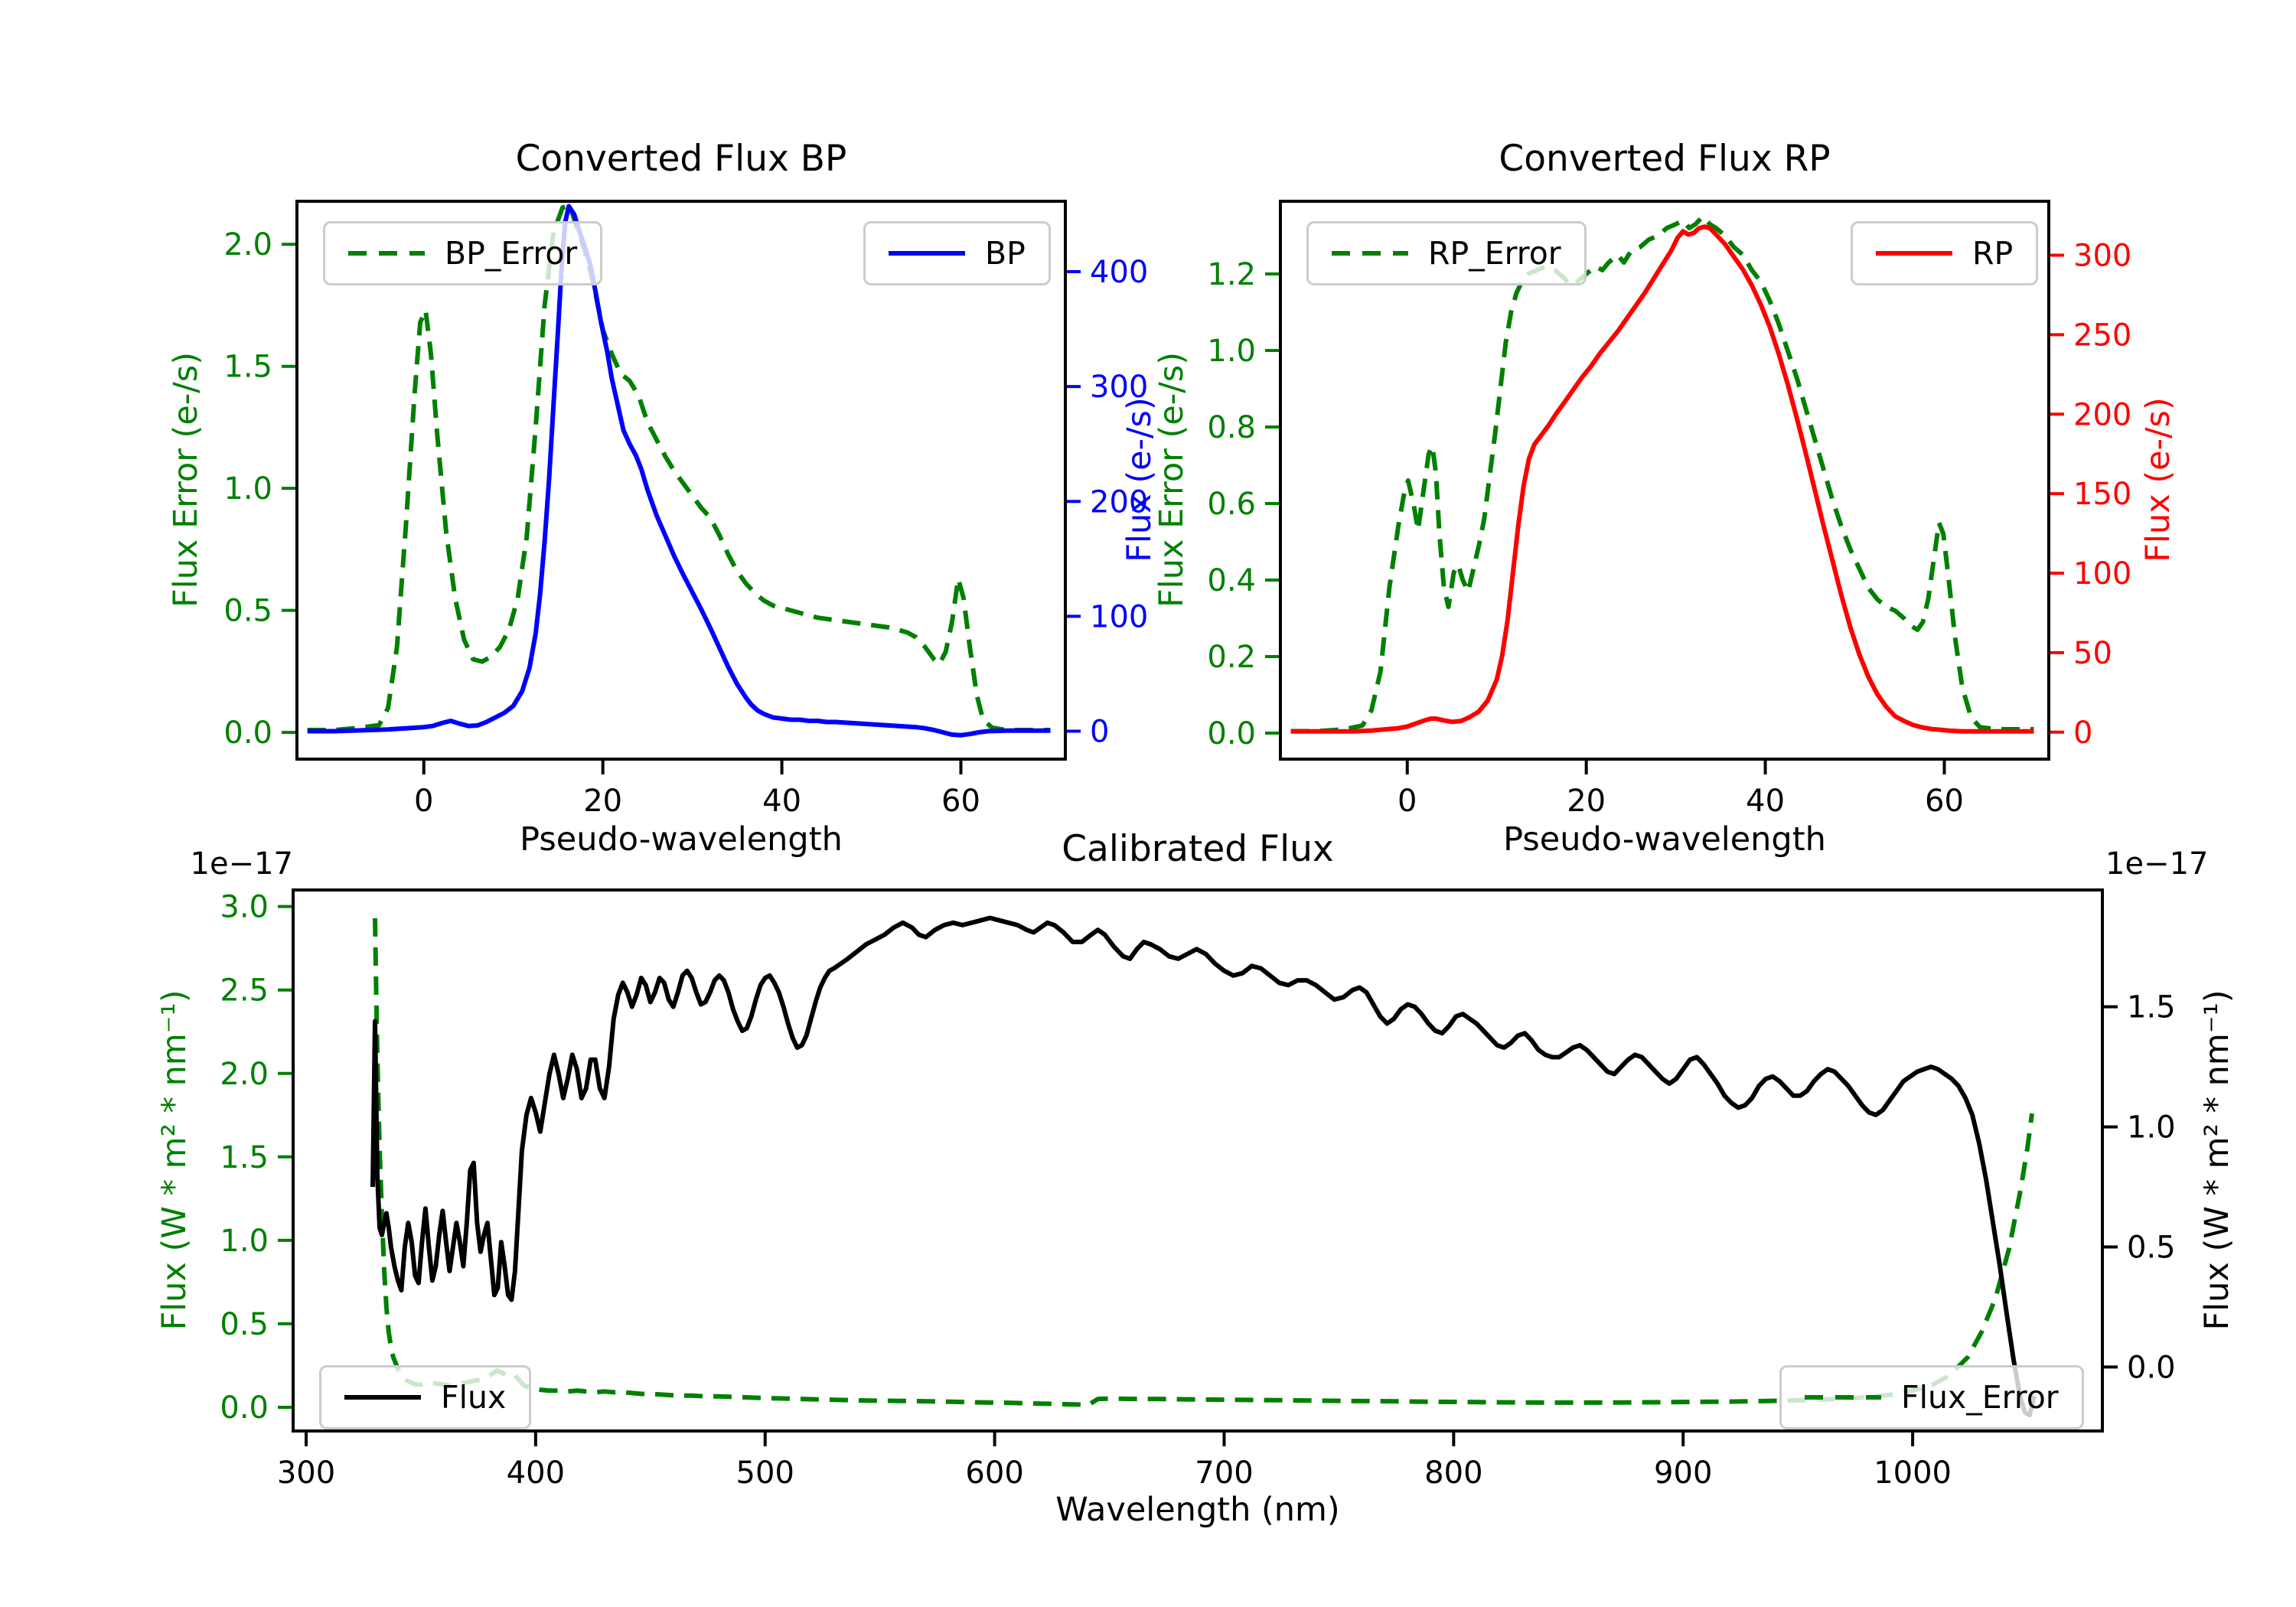 Image resolution: width=2296 pixels, height=1607 pixels. What do you see at coordinates (241, 864) in the screenshot?
I see `axis-offset-text-left: 1e−17` at bounding box center [241, 864].